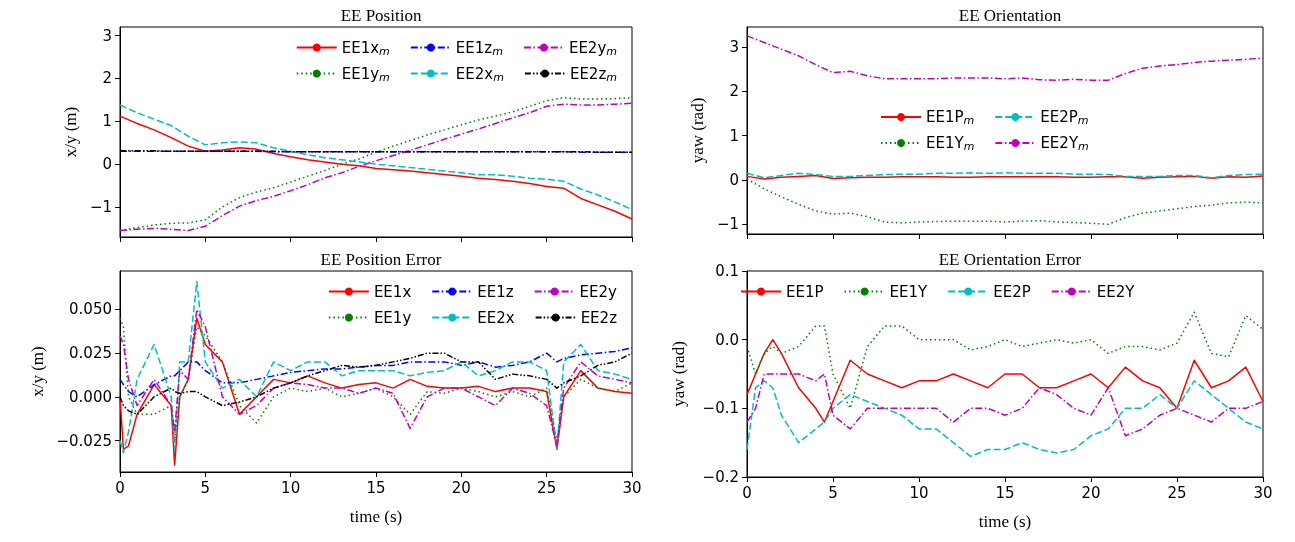 This screenshot has height=542, width=1295. Describe the element at coordinates (90, 396) in the screenshot. I see `y-tick-label: 0.000` at that location.